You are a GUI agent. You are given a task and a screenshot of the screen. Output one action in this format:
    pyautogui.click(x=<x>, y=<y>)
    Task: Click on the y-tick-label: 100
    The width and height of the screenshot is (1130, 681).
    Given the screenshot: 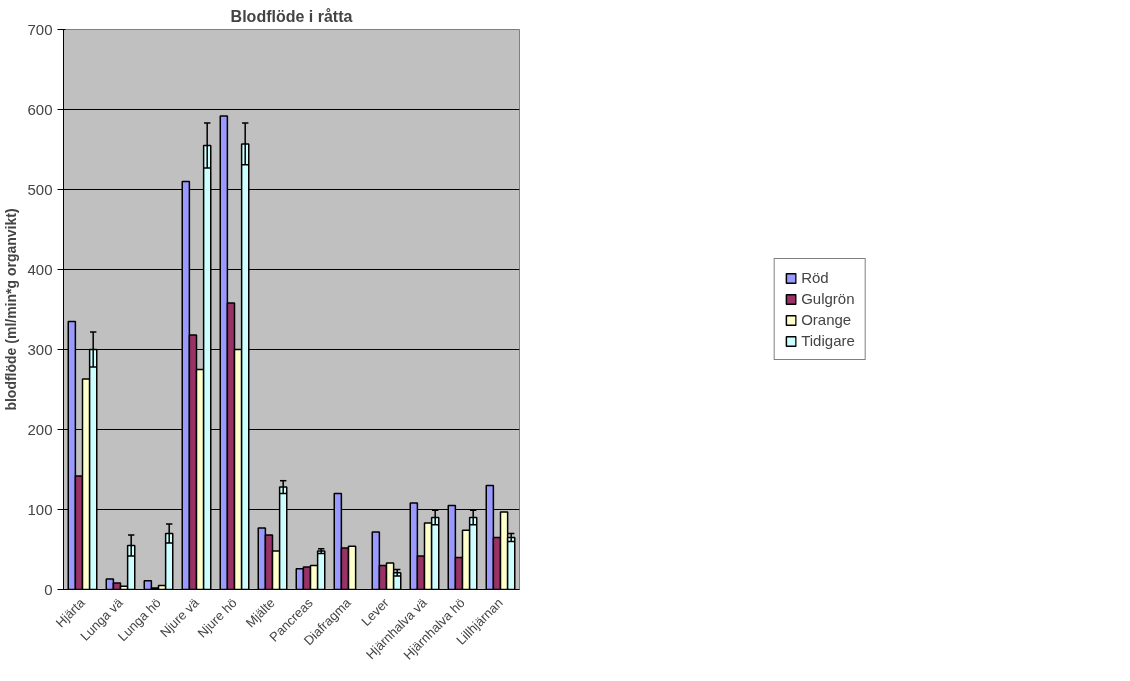 What is the action you would take?
    pyautogui.click(x=40, y=509)
    